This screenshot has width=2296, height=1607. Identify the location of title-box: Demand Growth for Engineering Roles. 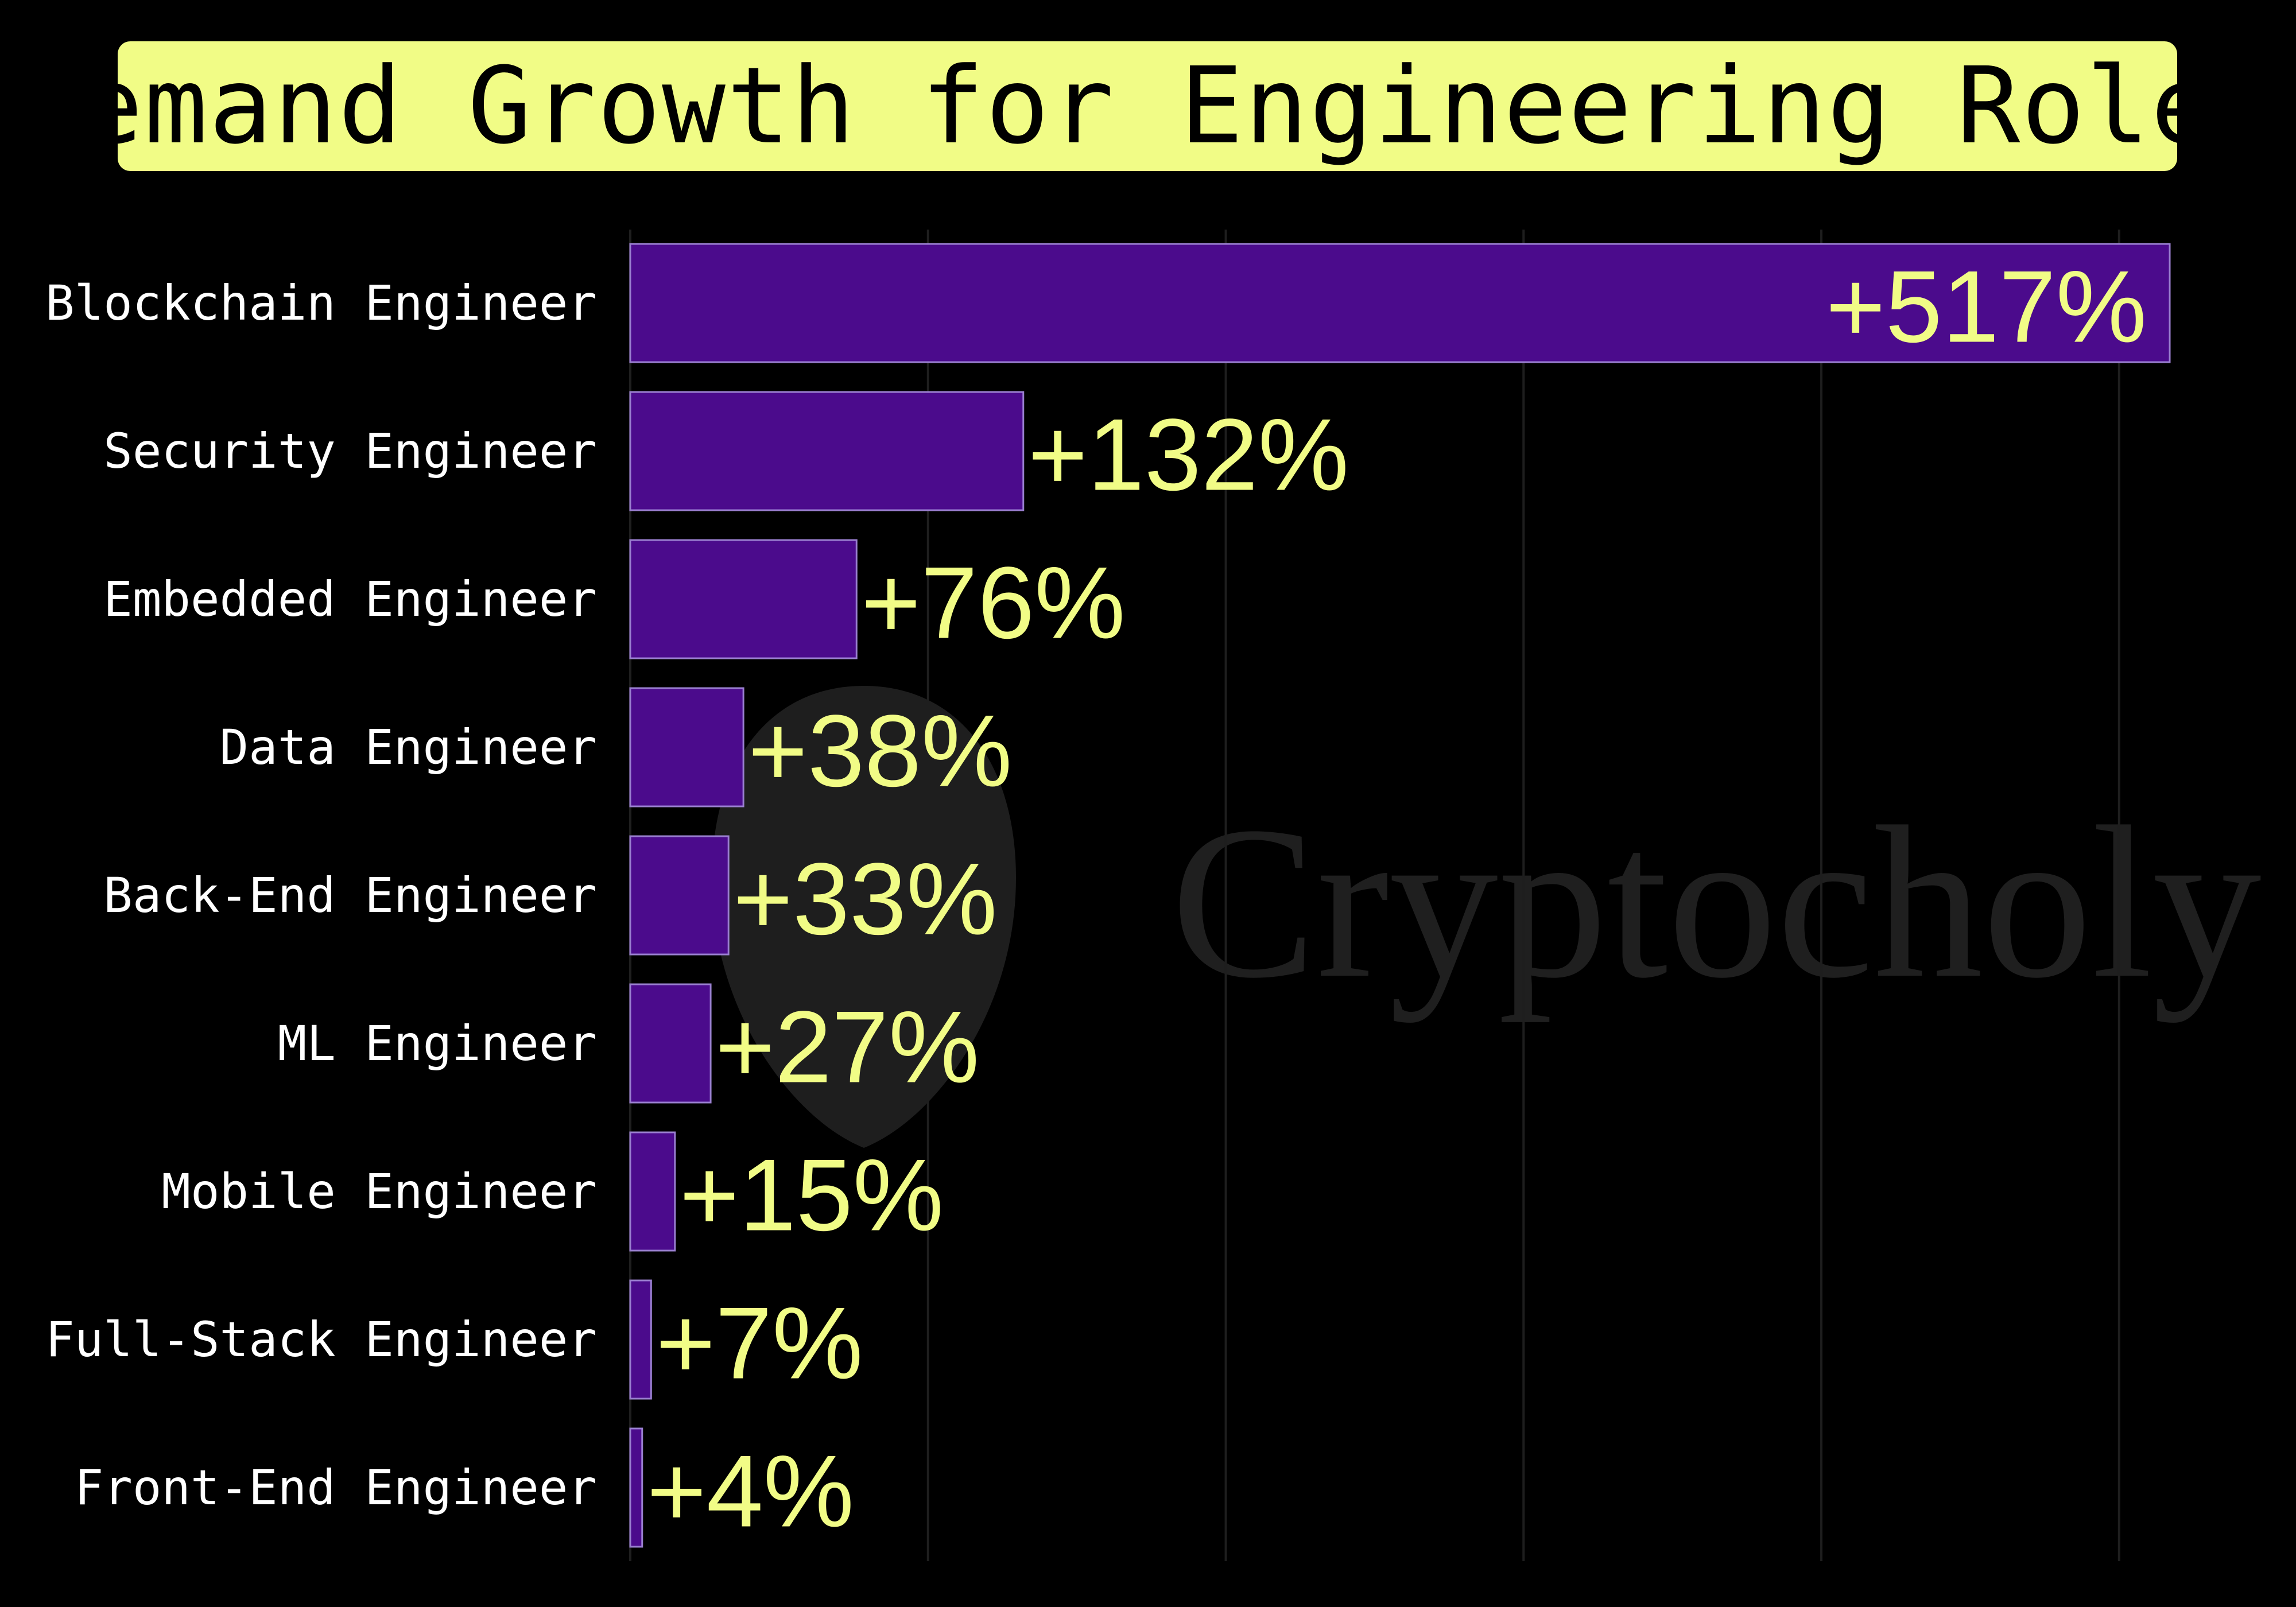
(1146, 106).